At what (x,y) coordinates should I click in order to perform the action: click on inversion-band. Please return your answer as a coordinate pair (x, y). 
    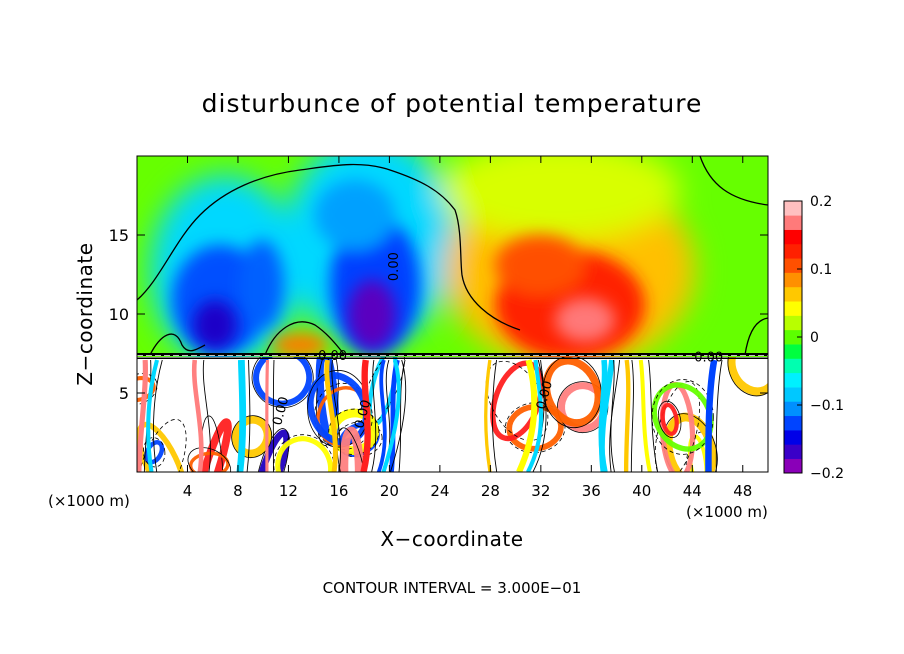
    Looking at the image, I should click on (452, 356).